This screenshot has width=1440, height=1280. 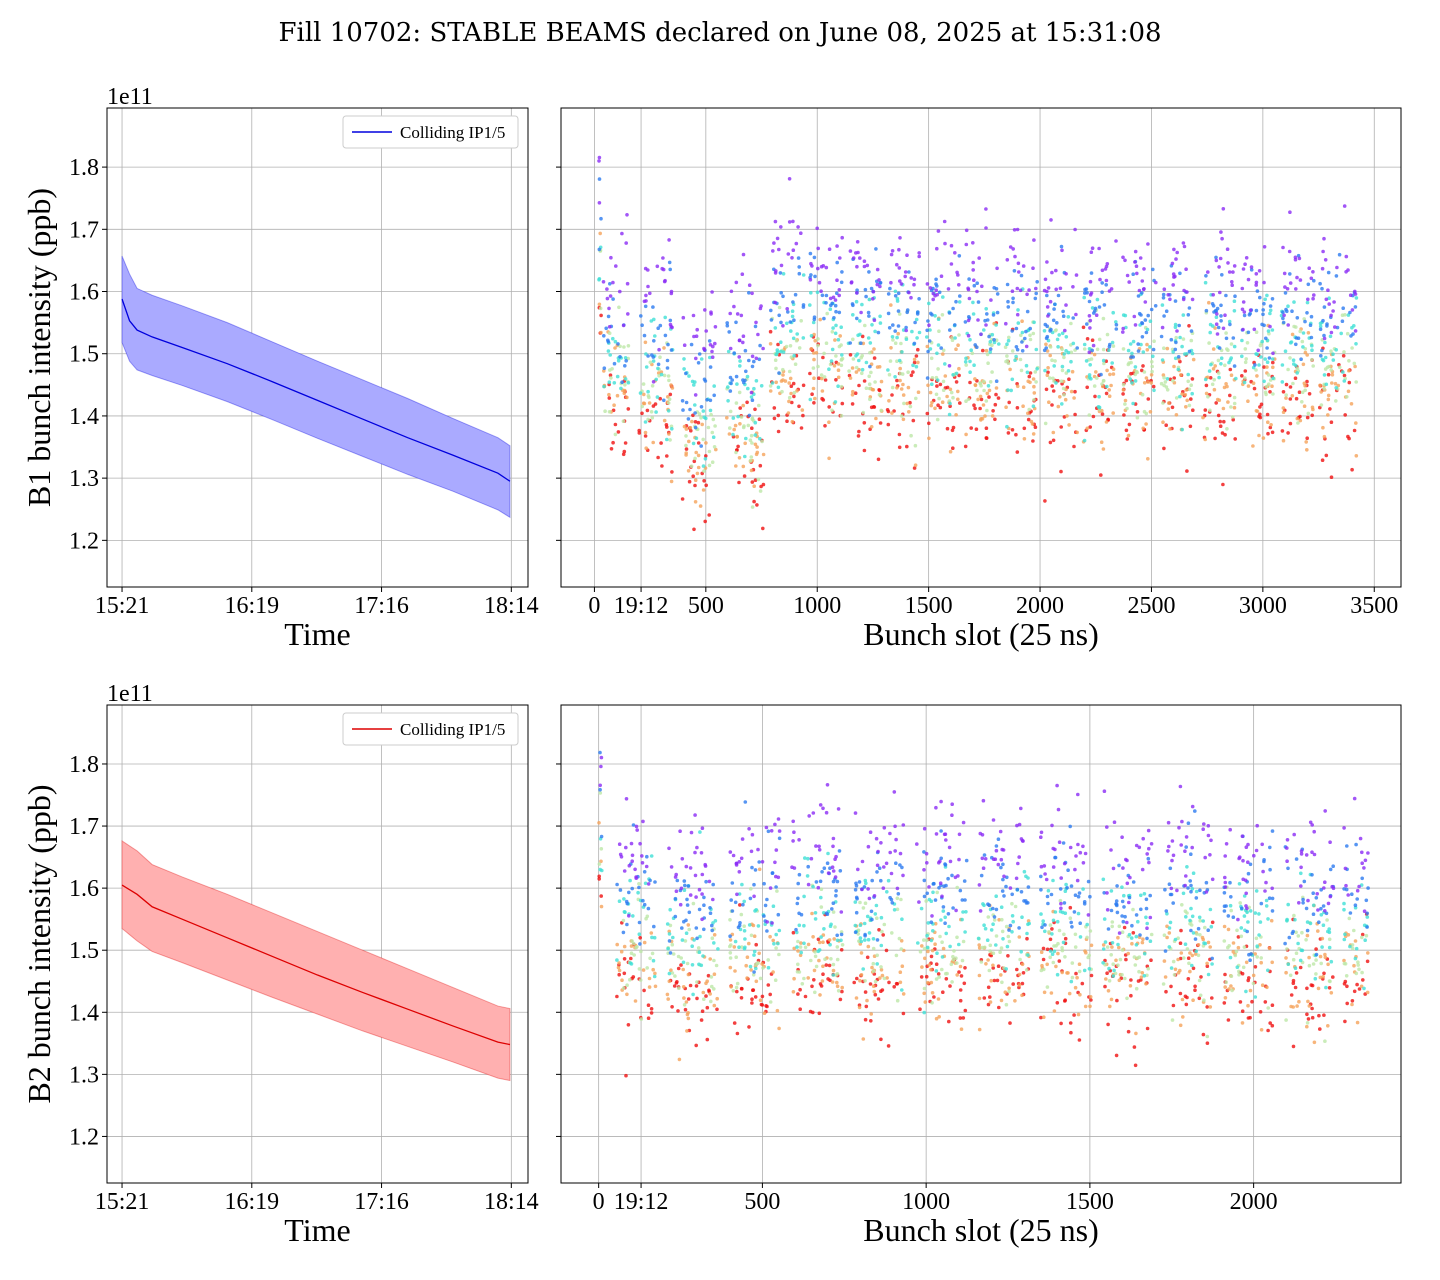 What do you see at coordinates (130, 97) in the screenshot?
I see `b1-y-offset-text: 1e11` at bounding box center [130, 97].